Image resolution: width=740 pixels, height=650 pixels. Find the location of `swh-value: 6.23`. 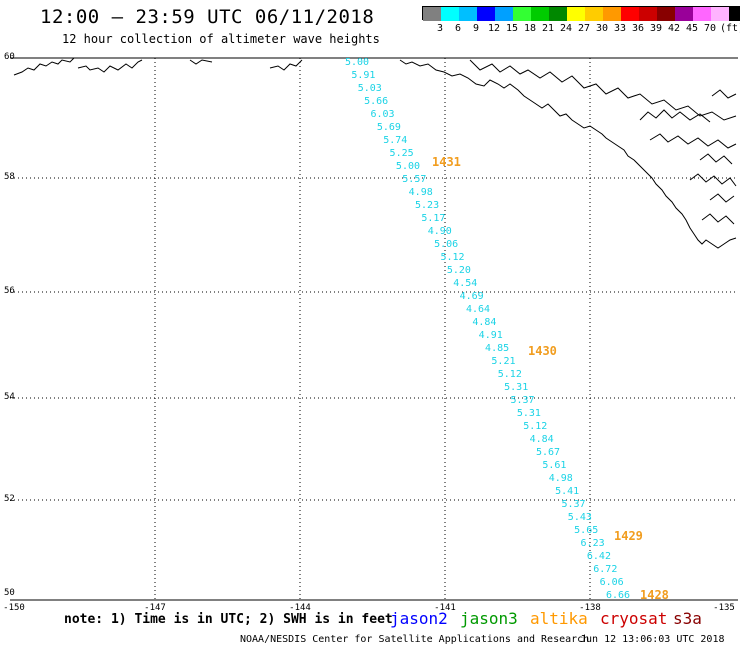

swh-value: 6.23 is located at coordinates (592, 543).